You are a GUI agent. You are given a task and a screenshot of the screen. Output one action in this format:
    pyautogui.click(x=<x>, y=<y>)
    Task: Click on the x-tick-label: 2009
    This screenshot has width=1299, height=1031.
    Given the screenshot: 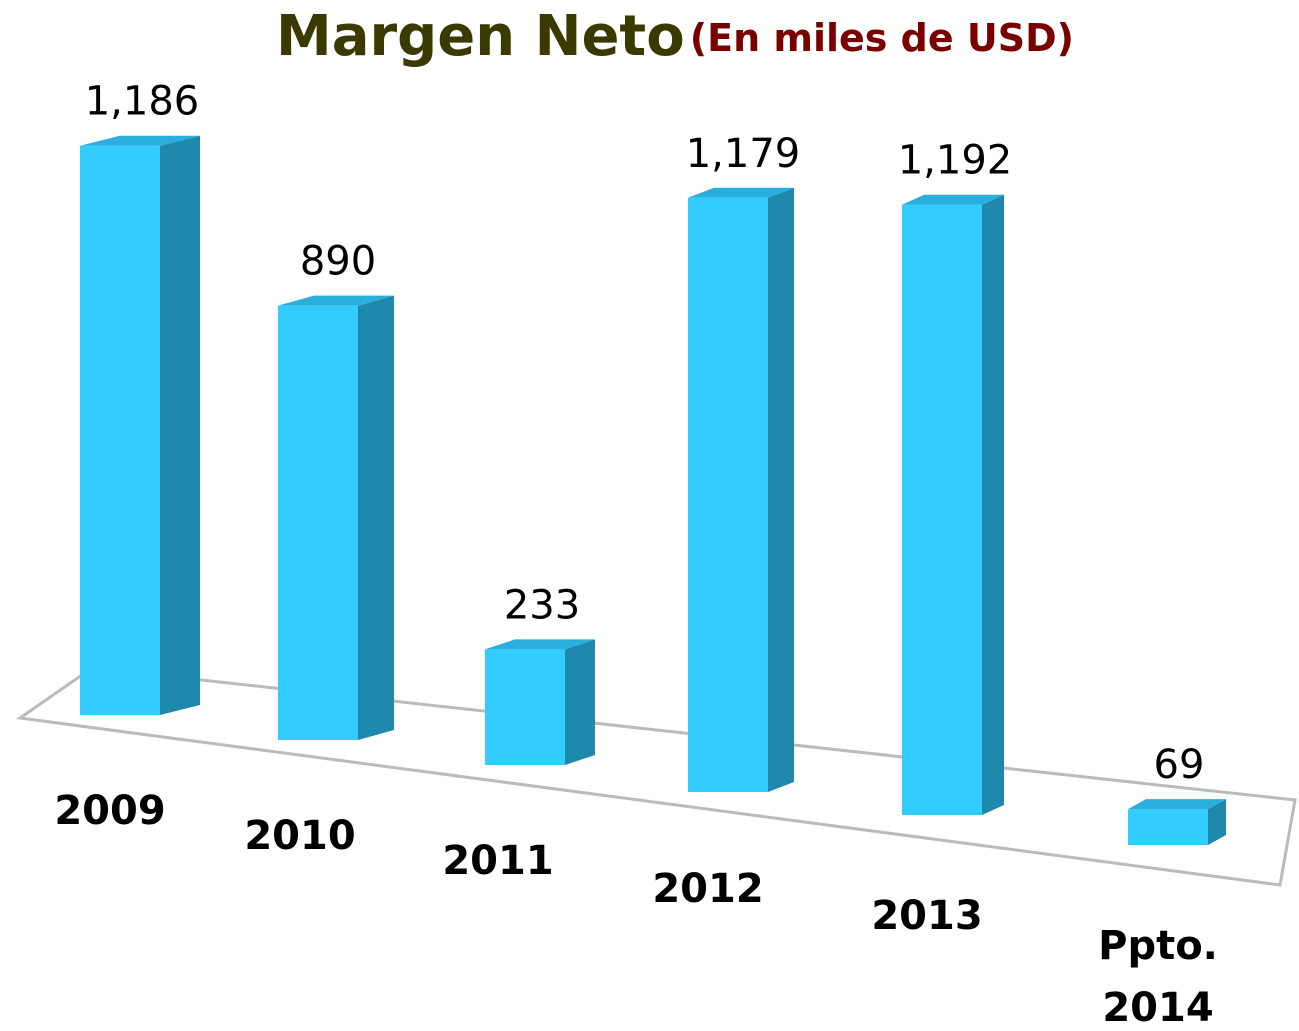 What is the action you would take?
    pyautogui.click(x=110, y=811)
    